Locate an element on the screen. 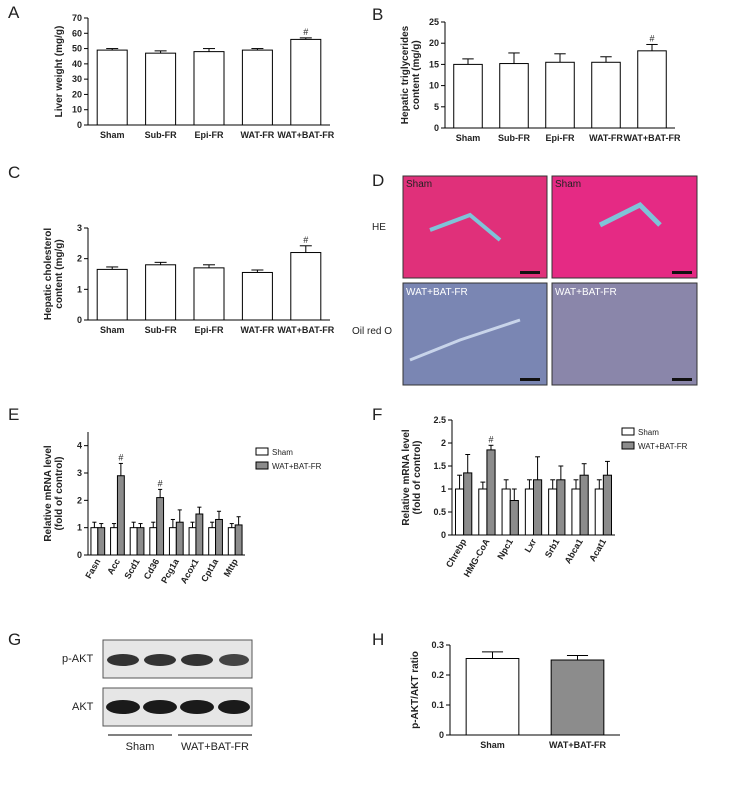  y-tick-label: 25 is located at coordinates (434, 22).